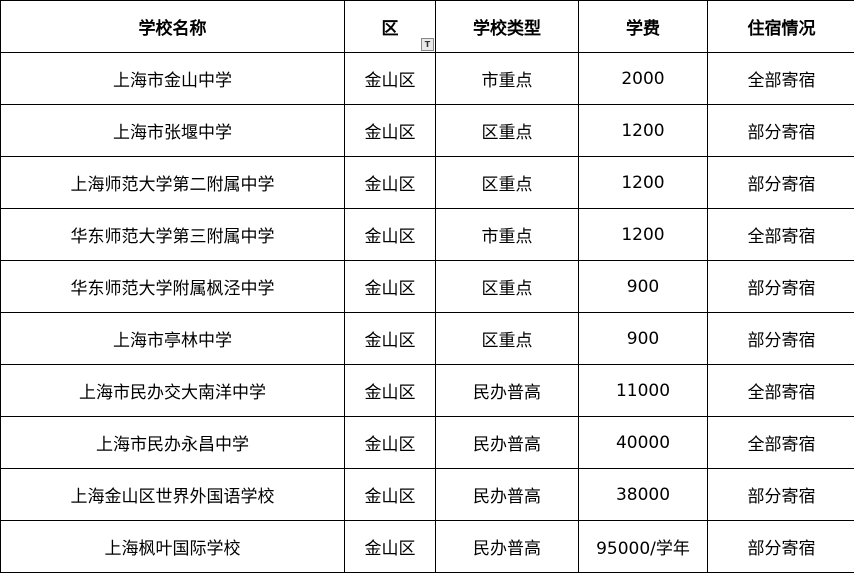  I want to click on table-row: 上海市亭林中学 金山区 区重点 900 部分寄宿, so click(427, 338).